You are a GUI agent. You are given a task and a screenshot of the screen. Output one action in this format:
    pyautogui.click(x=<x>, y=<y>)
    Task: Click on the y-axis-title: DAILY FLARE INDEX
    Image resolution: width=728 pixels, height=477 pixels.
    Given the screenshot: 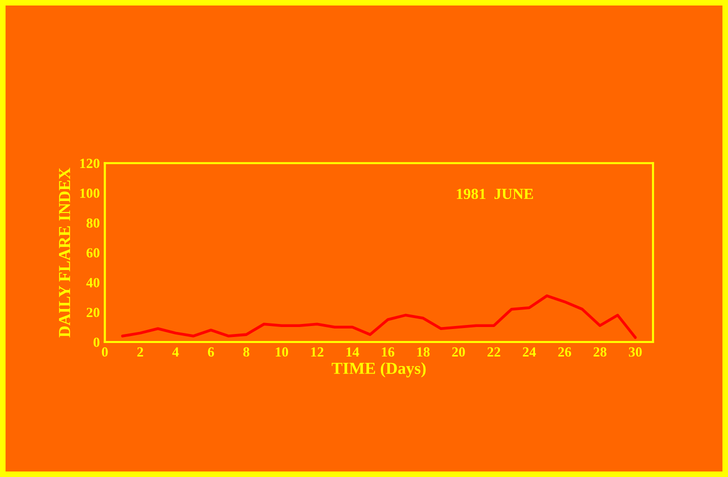 What is the action you would take?
    pyautogui.click(x=64, y=253)
    